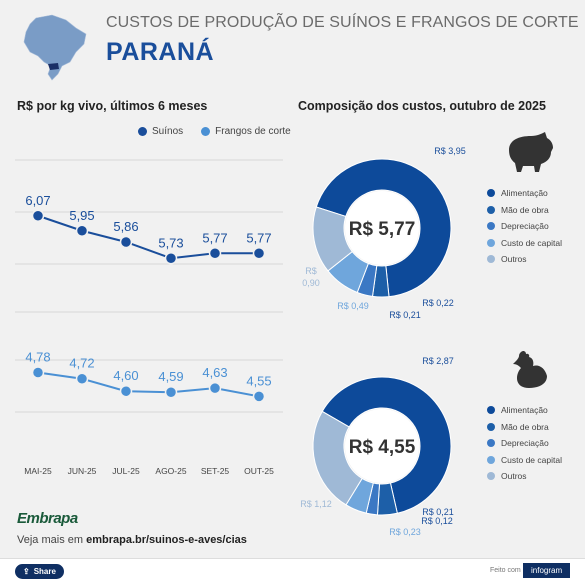 This screenshot has height=585, width=585. Describe the element at coordinates (142, 131) in the screenshot. I see `legend-swatch-suinos` at that location.